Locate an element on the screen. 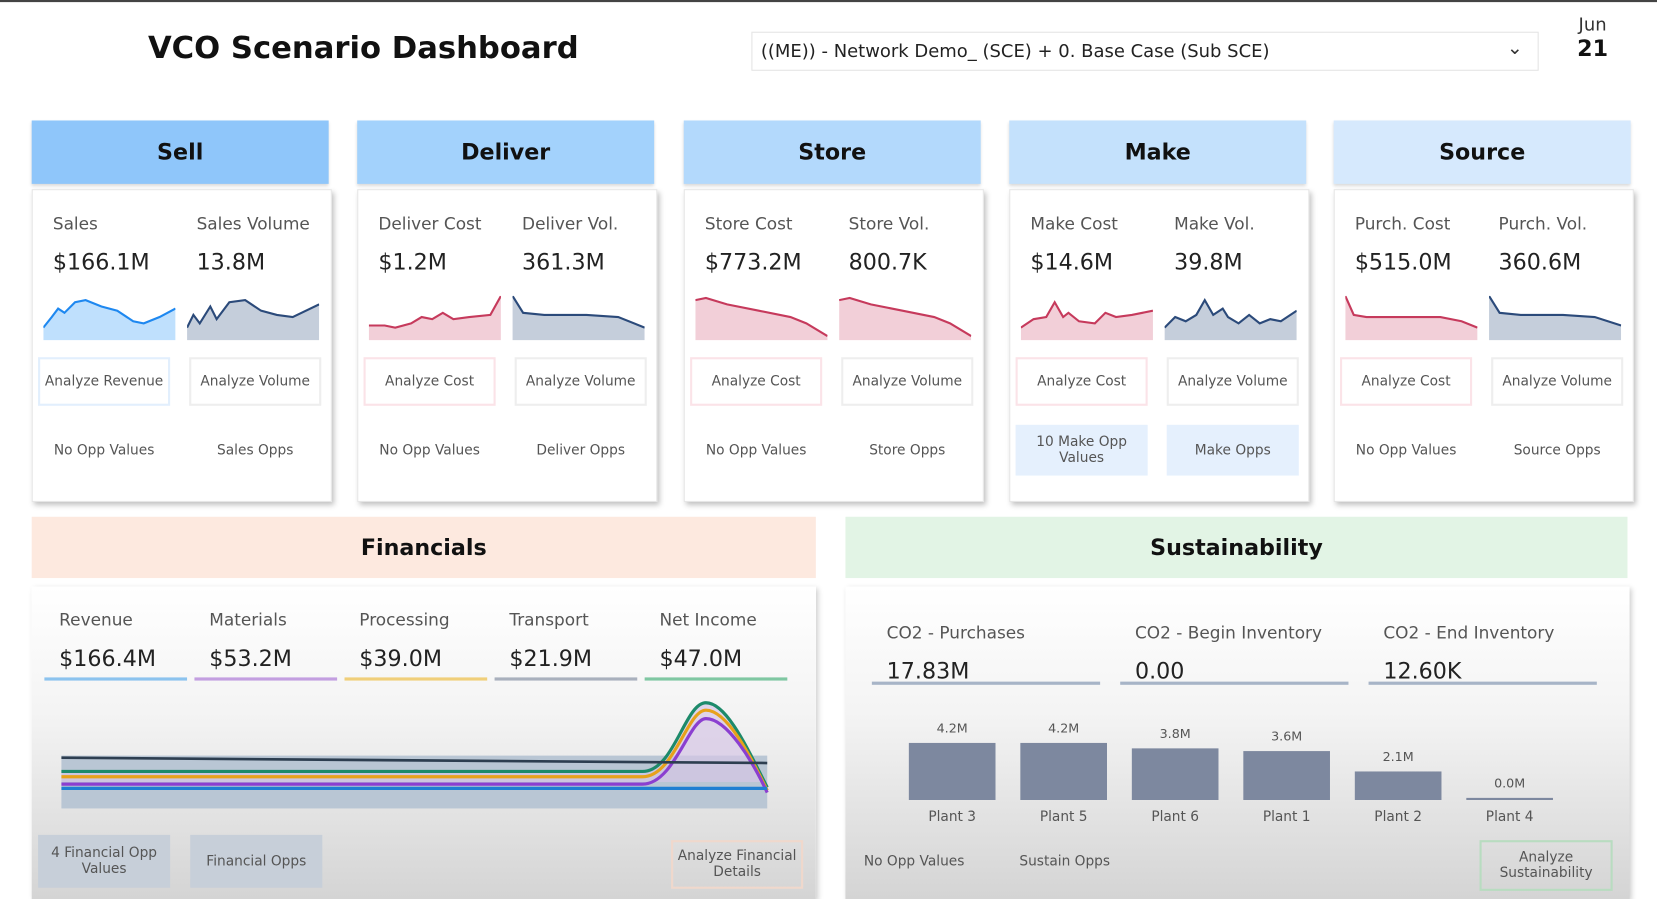  bar-category-label: Plant 3 is located at coordinates (952, 817).